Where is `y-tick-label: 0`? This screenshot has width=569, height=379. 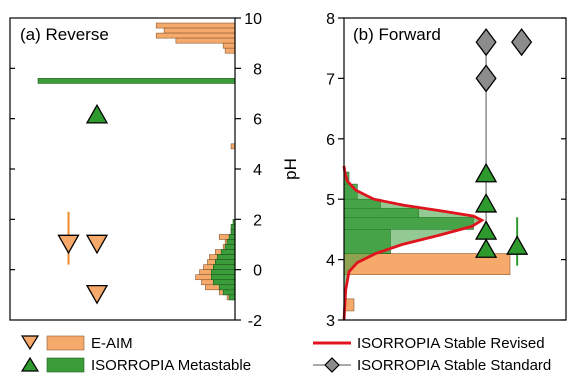 y-tick-label: 0 is located at coordinates (257, 271).